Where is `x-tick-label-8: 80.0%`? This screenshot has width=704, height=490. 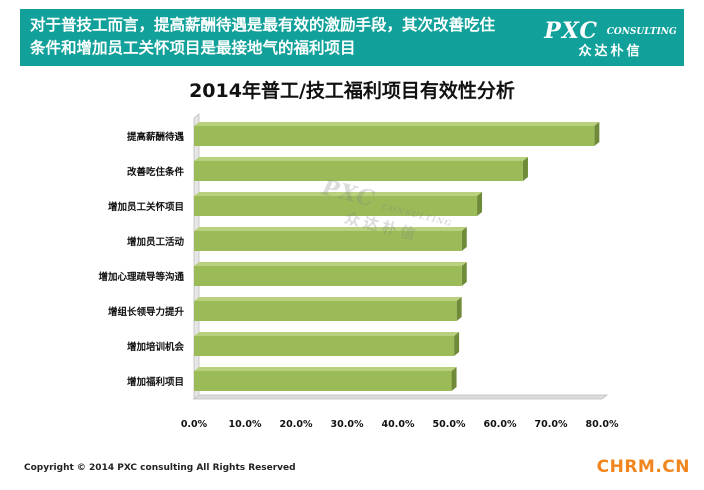 x-tick-label-8: 80.0% is located at coordinates (602, 424).